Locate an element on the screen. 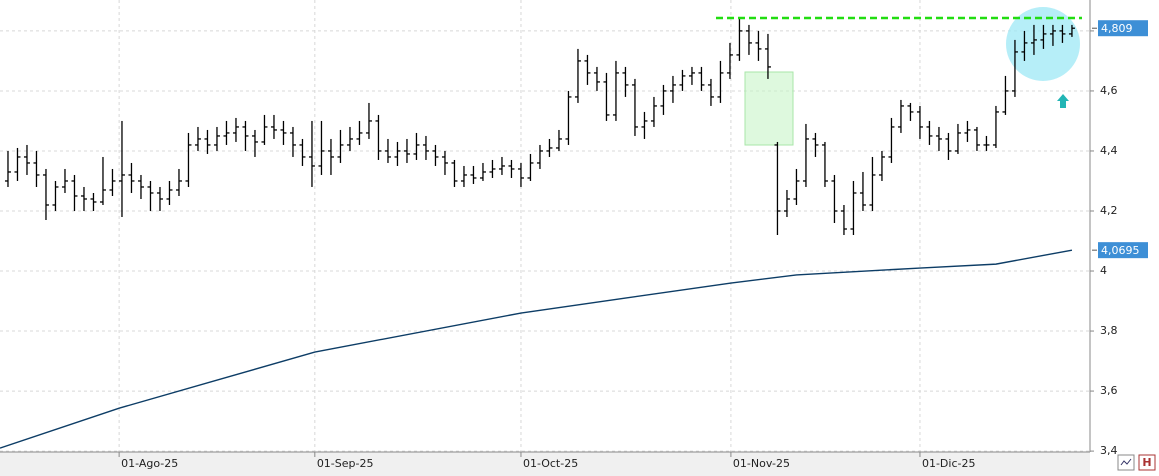 The image size is (1159, 476). x-tick-label: 01-Ago-25 is located at coordinates (149, 463).